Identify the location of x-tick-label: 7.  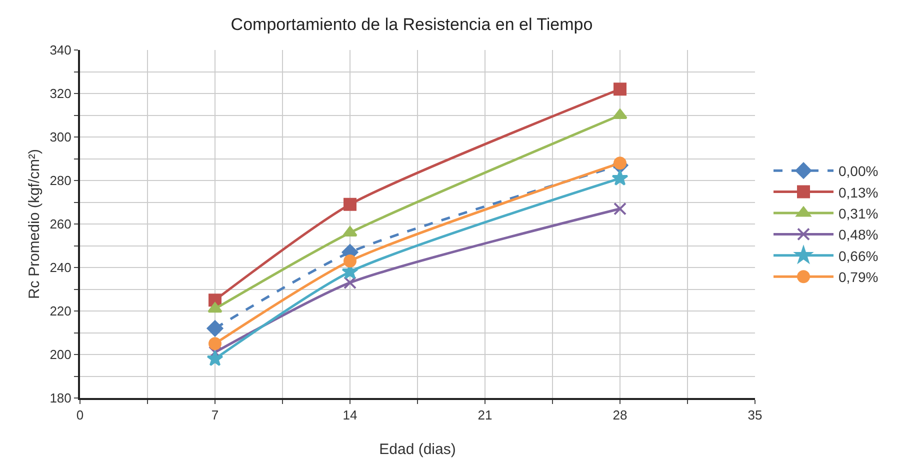
(215, 415).